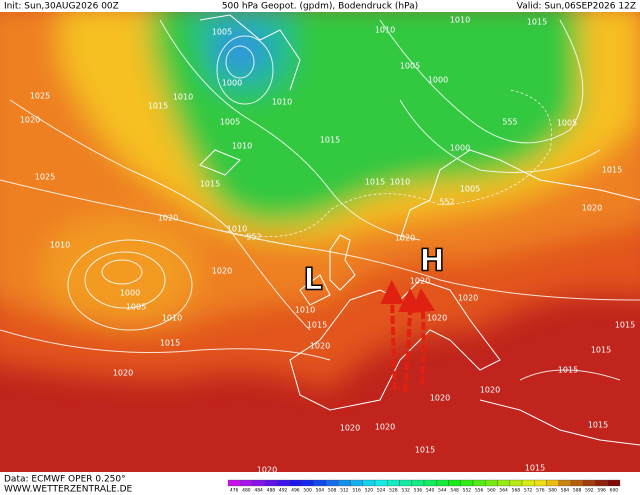 This screenshot has width=640, height=495. I want to click on pressure-center: L, so click(312, 280).